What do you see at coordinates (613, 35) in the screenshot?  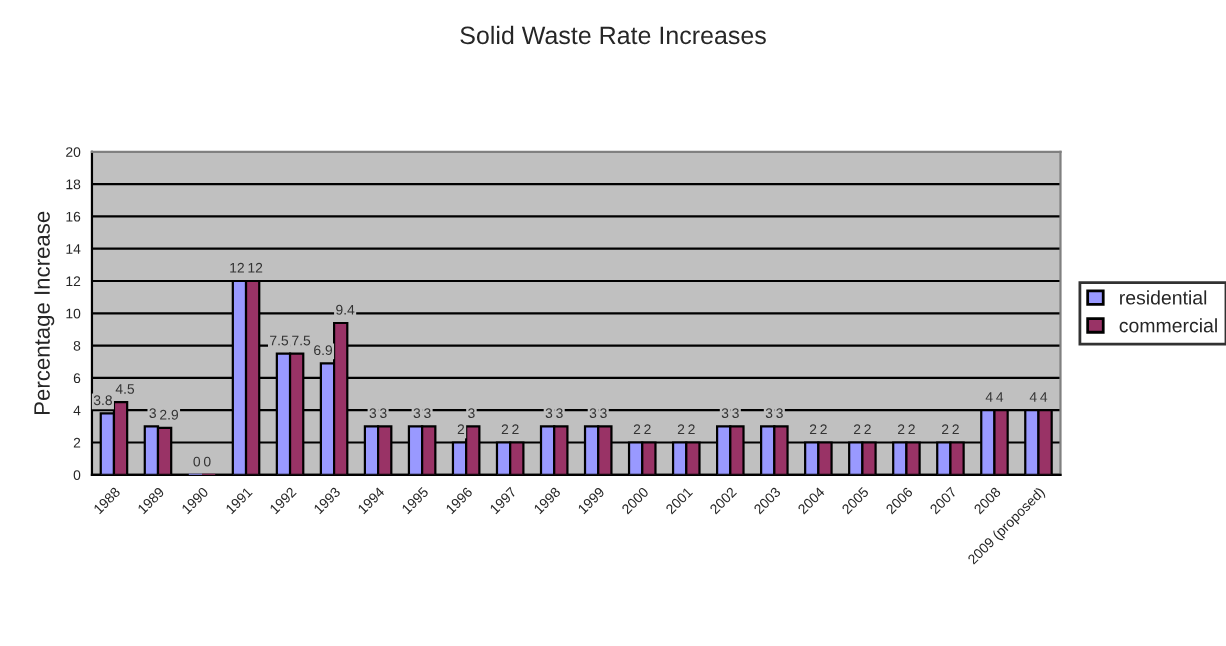 I see `chart-title: Solid Waste Rate Increases` at bounding box center [613, 35].